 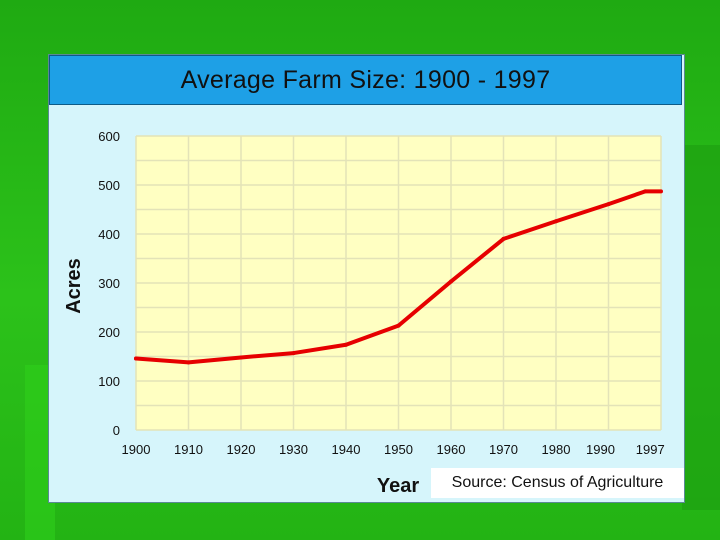 I want to click on x-tick-label: 1990, so click(x=600, y=449).